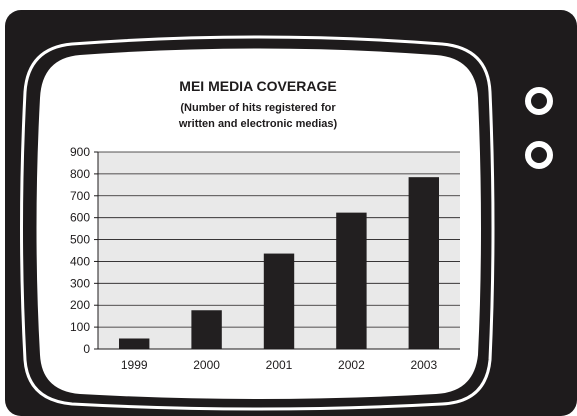  What do you see at coordinates (206, 329) in the screenshot?
I see `bar-2000` at bounding box center [206, 329].